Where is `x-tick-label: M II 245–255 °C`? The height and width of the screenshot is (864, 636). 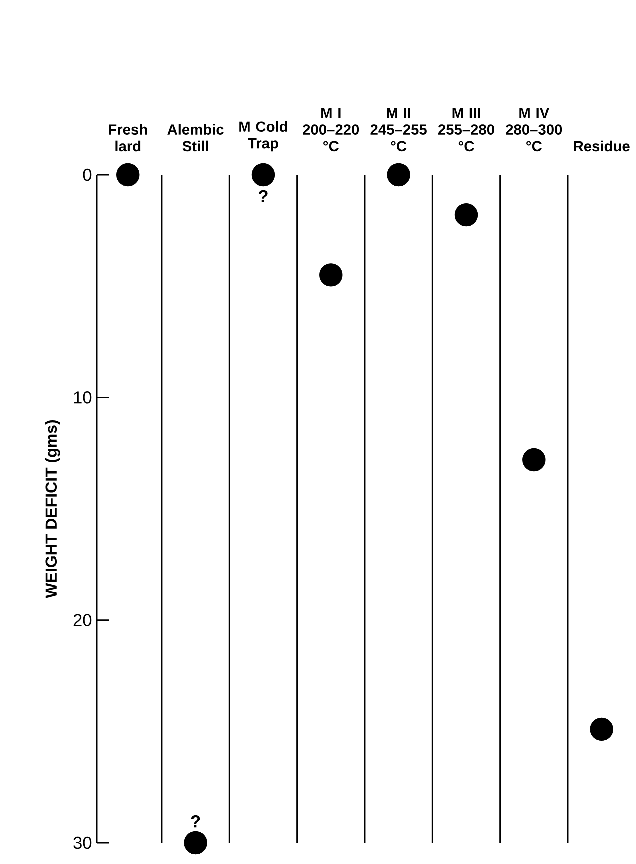 x-tick-label: M II 245–255 °C is located at coordinates (398, 130).